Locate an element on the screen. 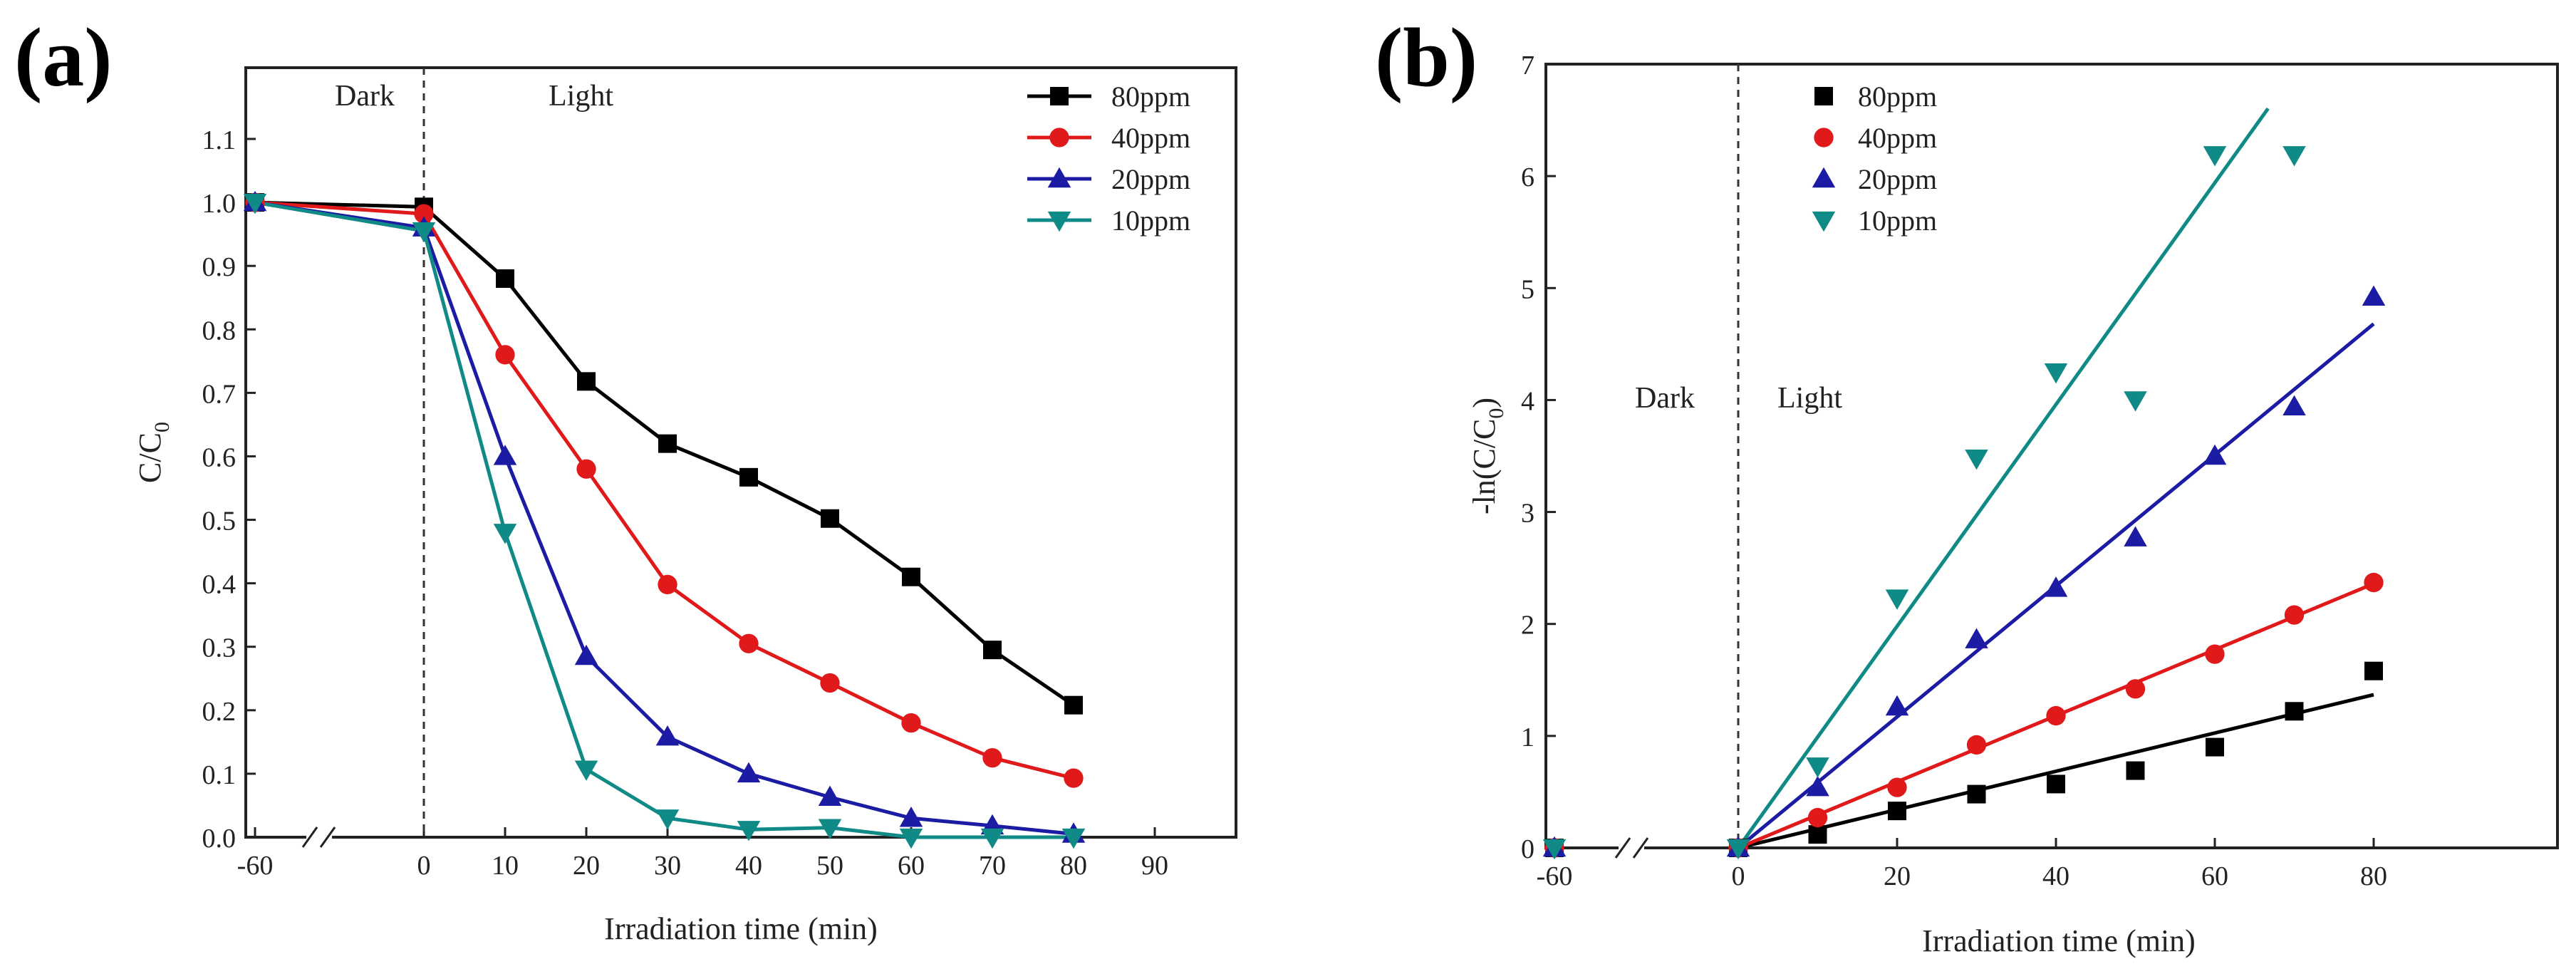  panel-a-legend-label-40ppm: 40ppm is located at coordinates (1150, 138).